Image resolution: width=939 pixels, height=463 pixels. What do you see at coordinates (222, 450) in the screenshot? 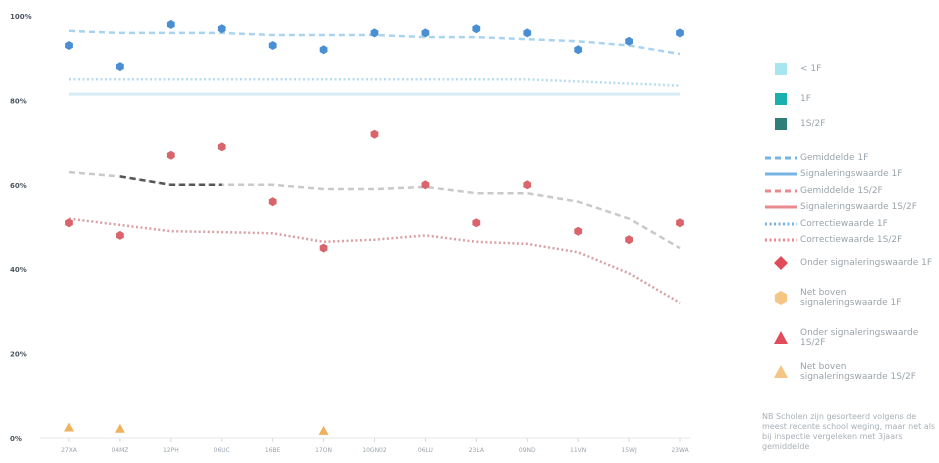
I see `x-tick-label: 06UC` at bounding box center [222, 450].